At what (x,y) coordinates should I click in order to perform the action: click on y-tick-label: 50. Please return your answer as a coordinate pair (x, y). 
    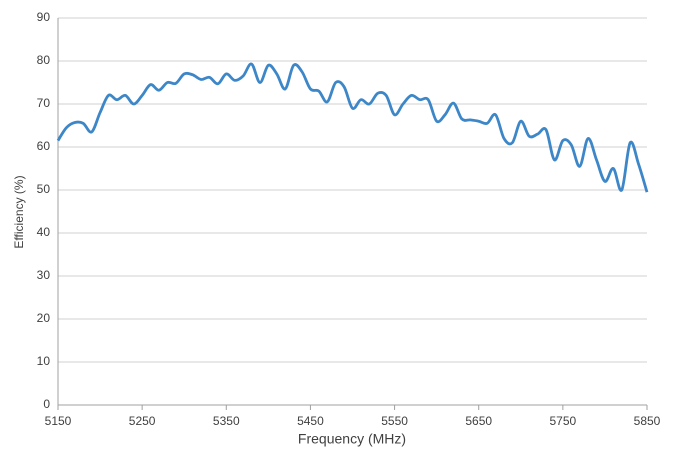
    Looking at the image, I should click on (44, 189).